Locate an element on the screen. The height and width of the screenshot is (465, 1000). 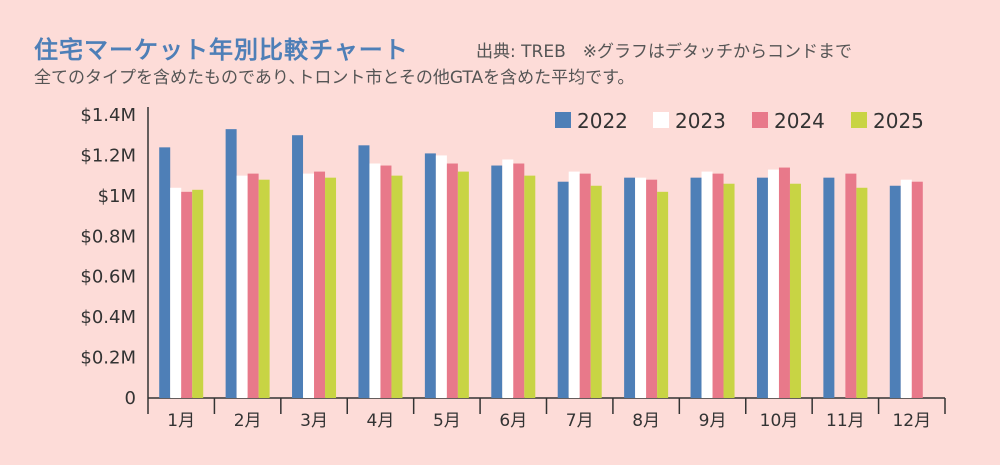
y-axis: 0 $0.2M $0.4M $0.6M $0.8M $1M $1.2M $1.4M is located at coordinates (114, 257).